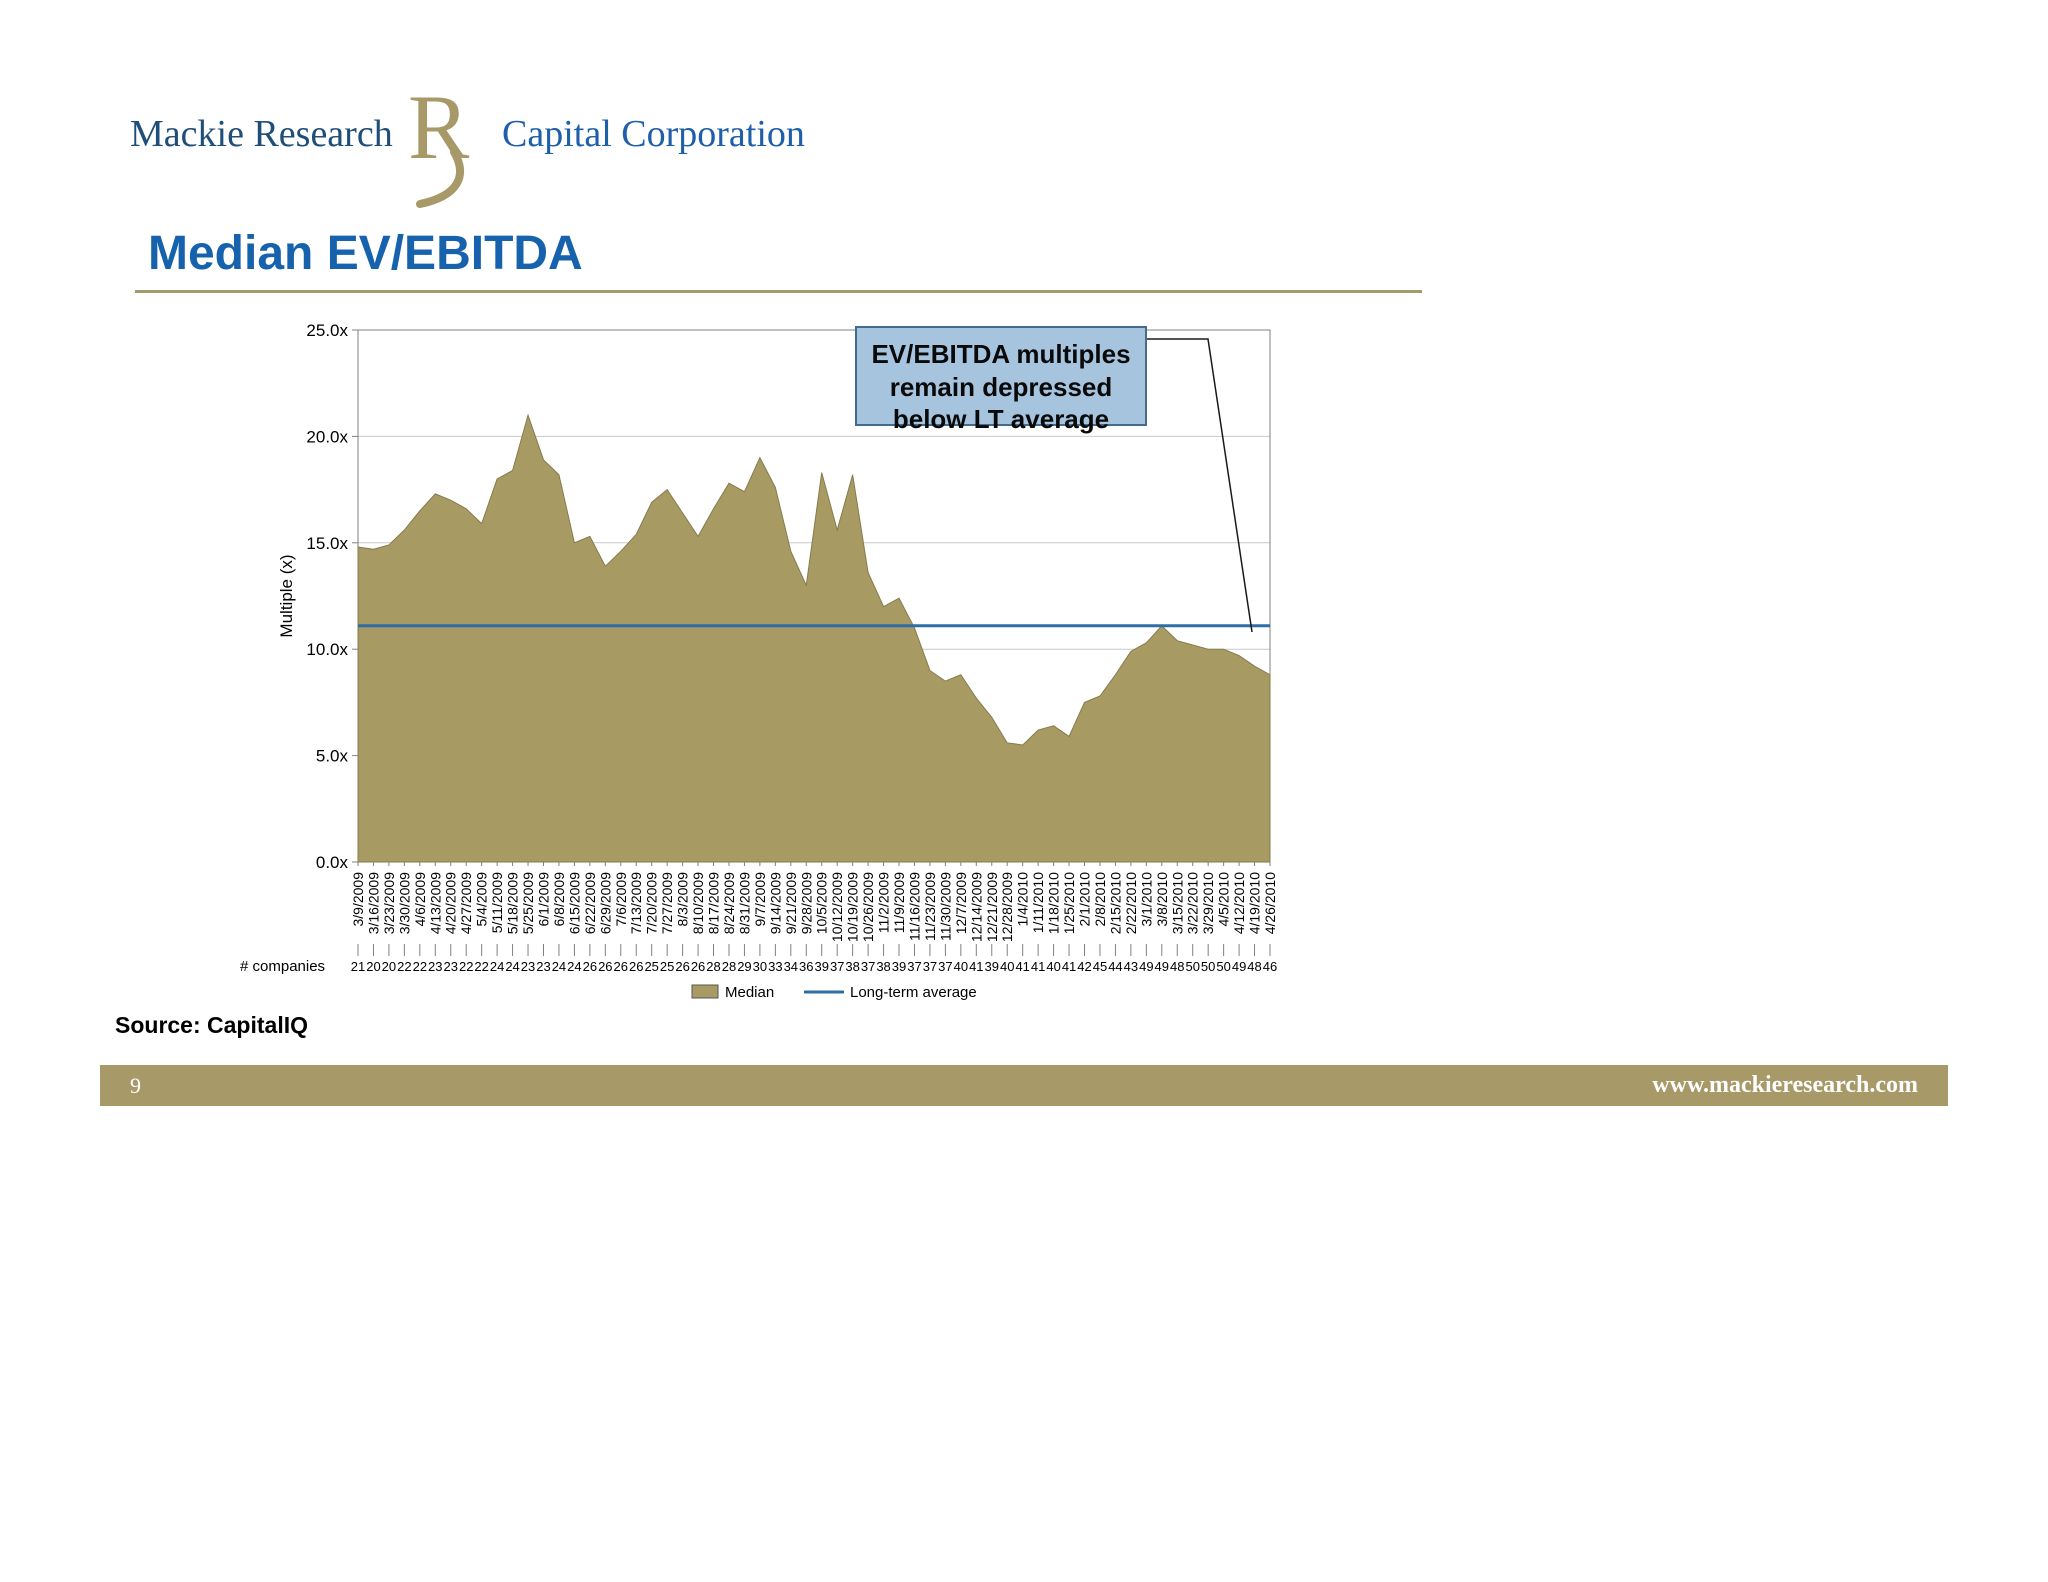 This screenshot has width=2048, height=1582. I want to click on logo-r-swoosh-icon: R, so click(439, 145).